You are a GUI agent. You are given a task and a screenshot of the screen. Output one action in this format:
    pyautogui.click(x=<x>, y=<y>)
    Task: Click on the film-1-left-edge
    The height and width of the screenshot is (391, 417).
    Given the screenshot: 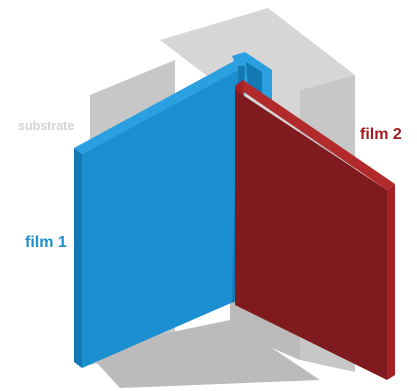 What is the action you would take?
    pyautogui.click(x=78, y=258)
    